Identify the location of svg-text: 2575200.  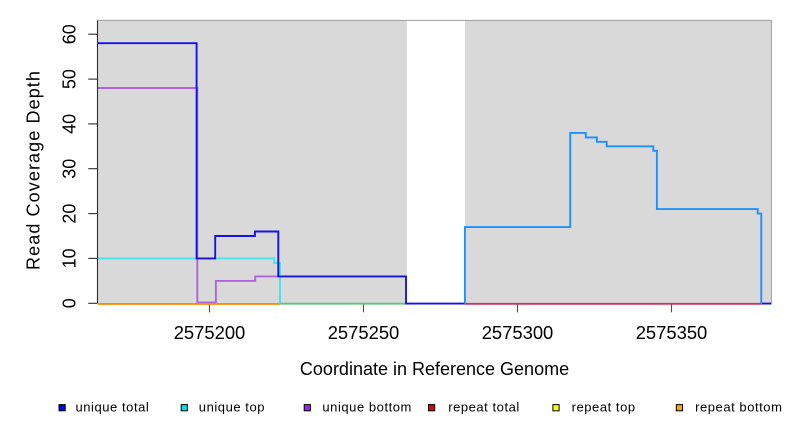
(210, 332).